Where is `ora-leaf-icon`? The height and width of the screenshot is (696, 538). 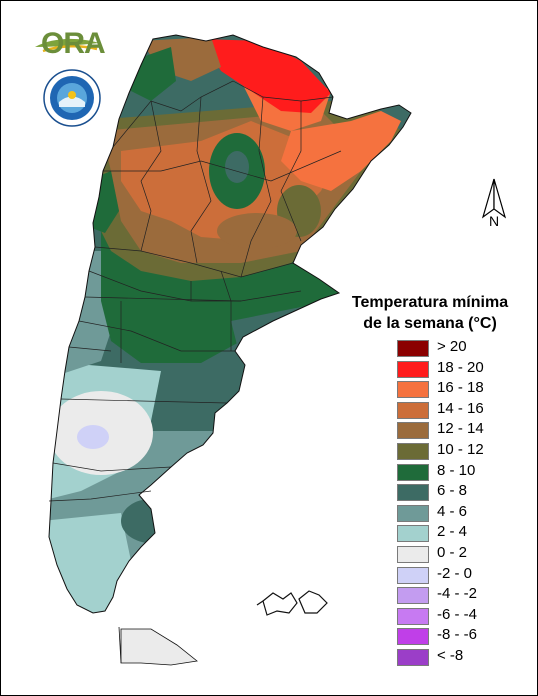
ora-leaf-icon is located at coordinates (67, 45).